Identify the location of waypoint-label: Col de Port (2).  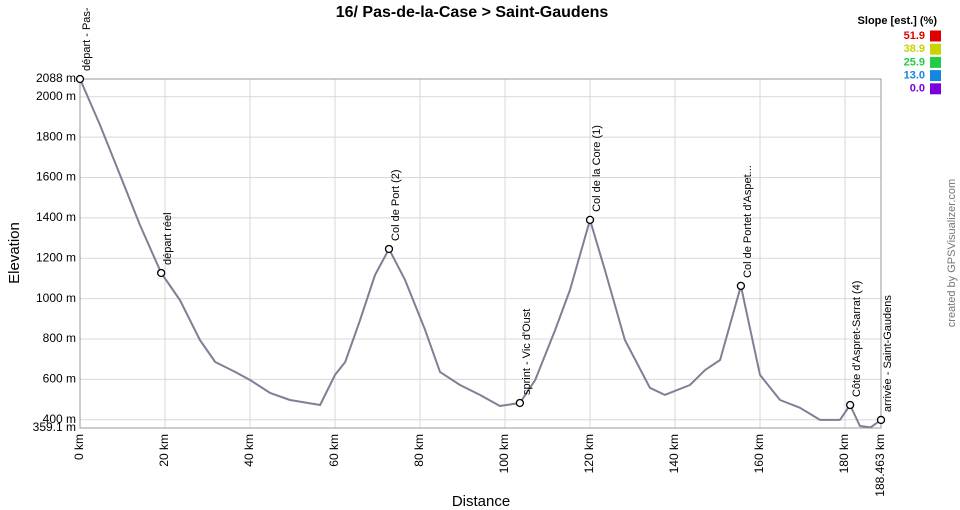
(396, 205).